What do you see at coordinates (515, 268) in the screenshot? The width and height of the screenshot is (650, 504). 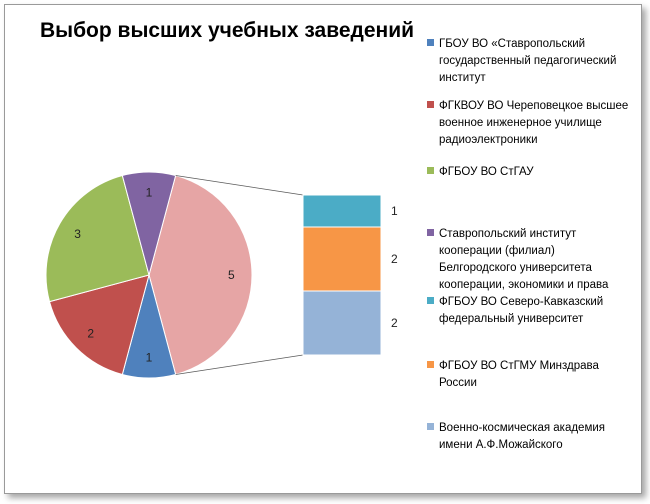 I see `legend-label: Белгородского университета` at bounding box center [515, 268].